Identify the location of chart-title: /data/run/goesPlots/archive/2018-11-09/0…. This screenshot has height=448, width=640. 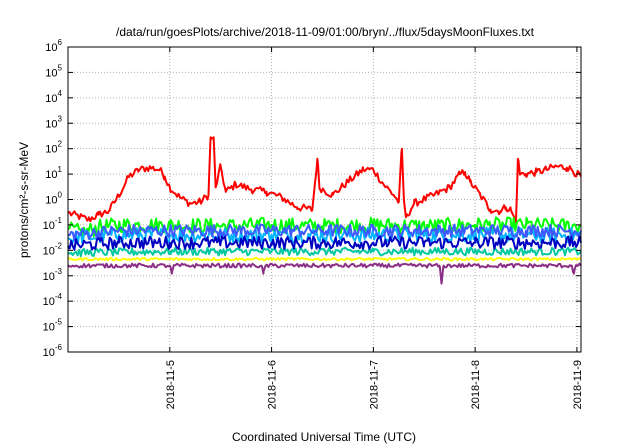
(325, 32).